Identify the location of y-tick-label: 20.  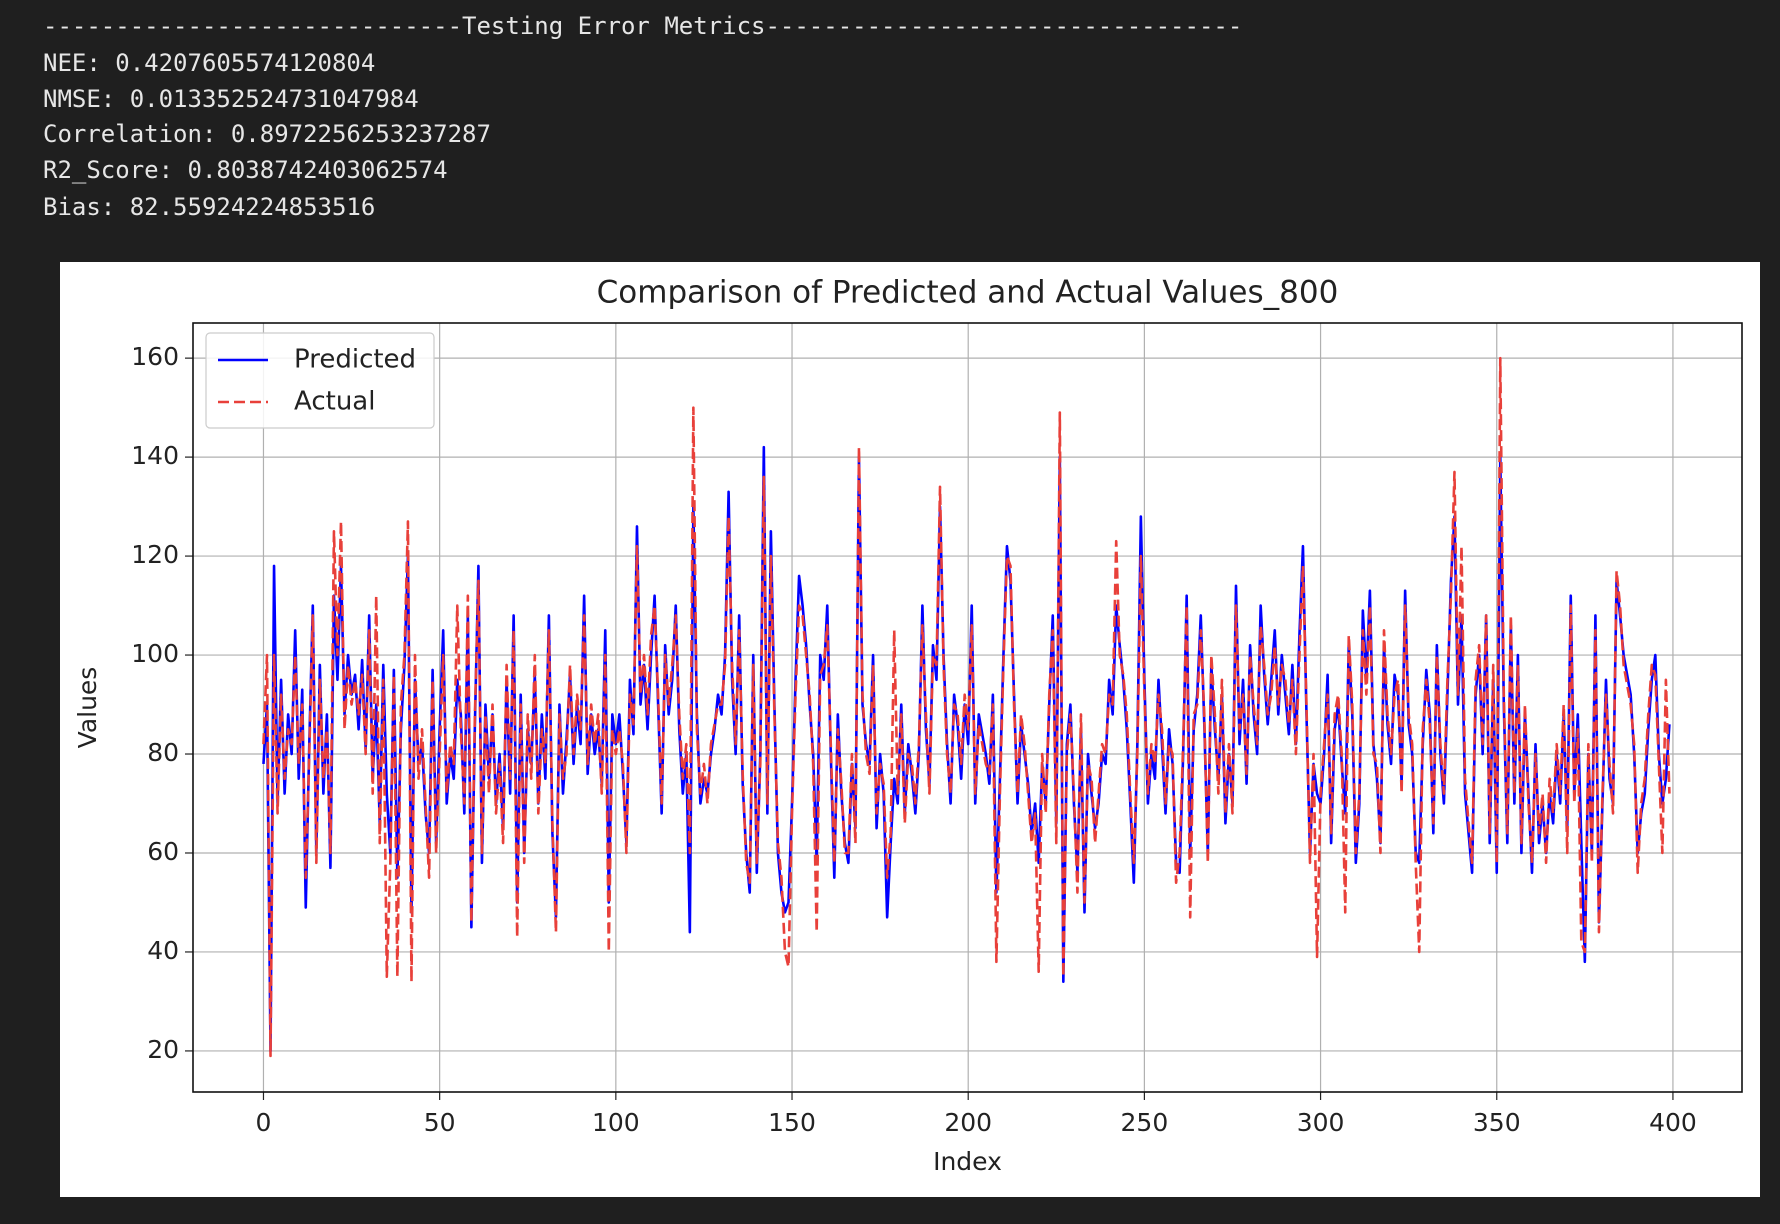
(163, 1049).